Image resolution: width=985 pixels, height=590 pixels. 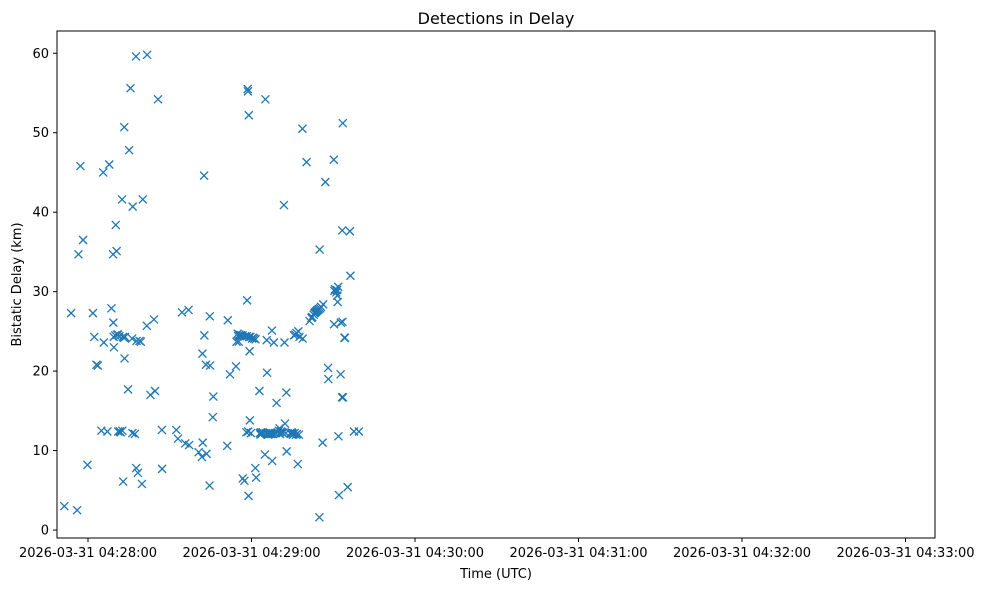 I want to click on chart-title: Detections in Delay, so click(x=496, y=18).